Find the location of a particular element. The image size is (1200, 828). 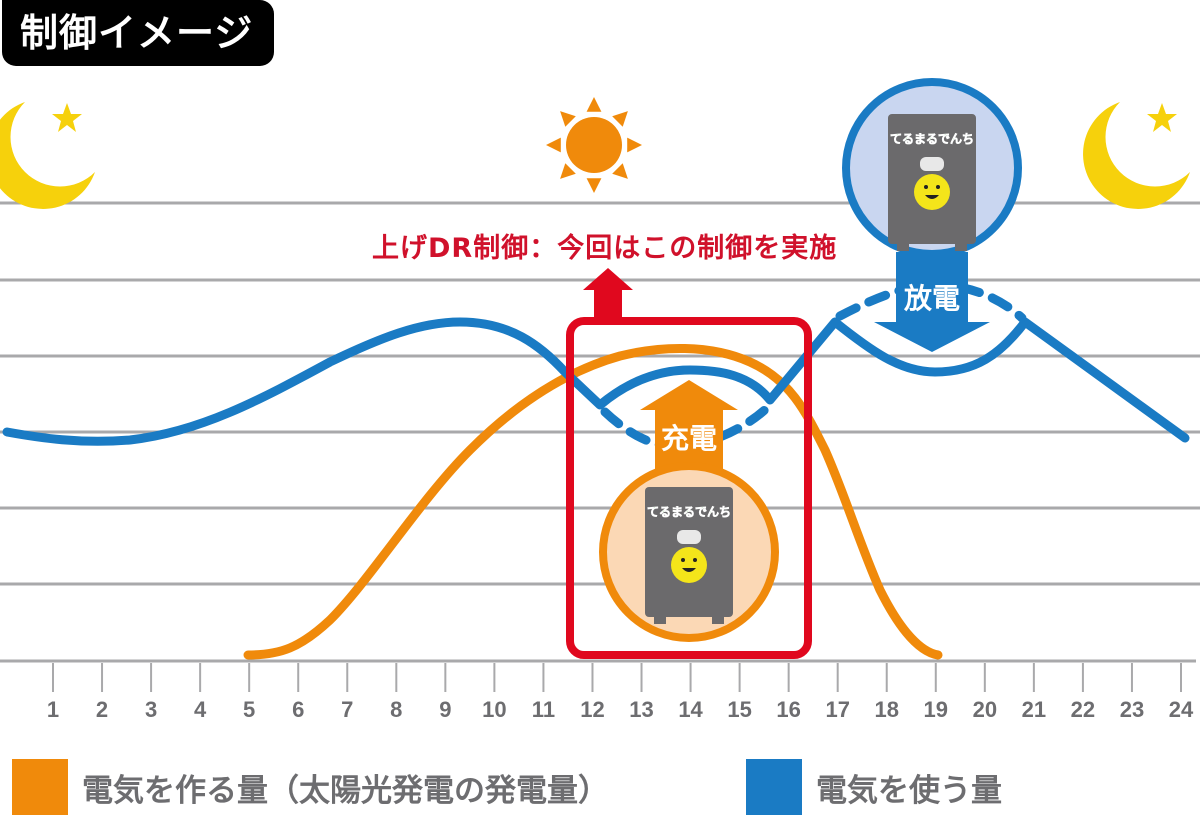

discharge-arrow: 放電 is located at coordinates (932, 302).